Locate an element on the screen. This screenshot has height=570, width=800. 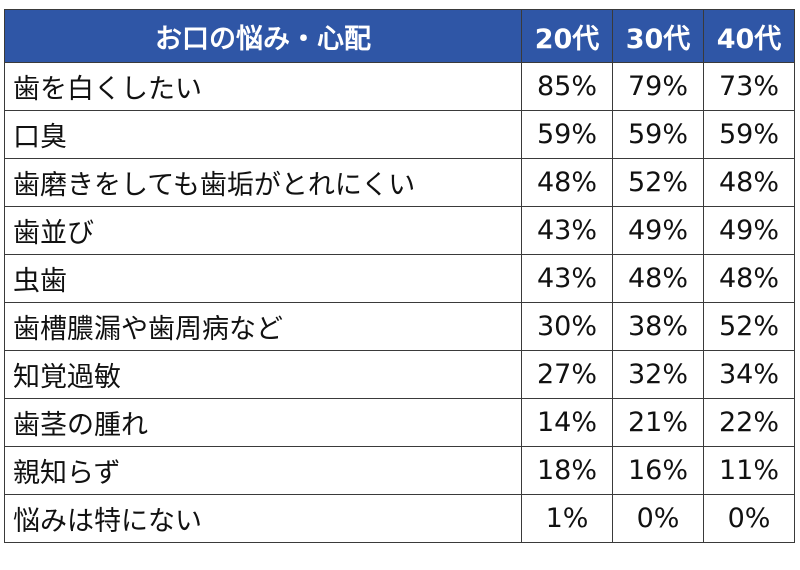
table-header: お口の悩み・心配 20代 30代 40代 is located at coordinates (399, 36).